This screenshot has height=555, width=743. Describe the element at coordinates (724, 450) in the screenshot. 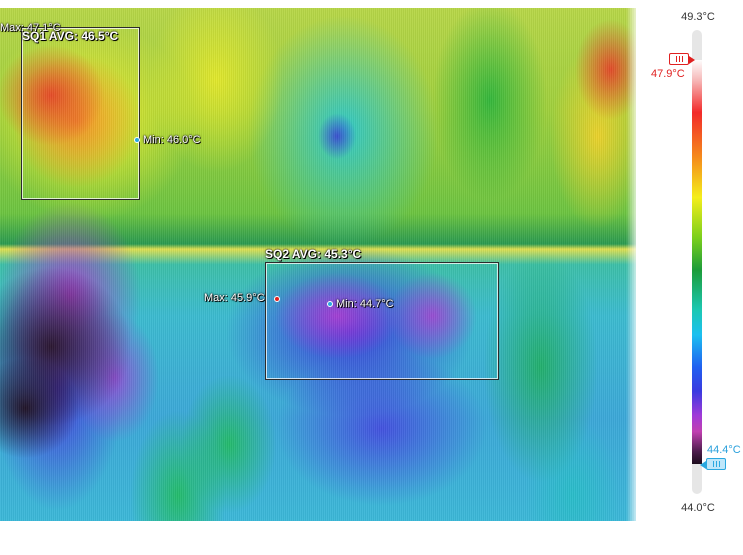

I see `low-threshold-value: 44.4°C` at that location.